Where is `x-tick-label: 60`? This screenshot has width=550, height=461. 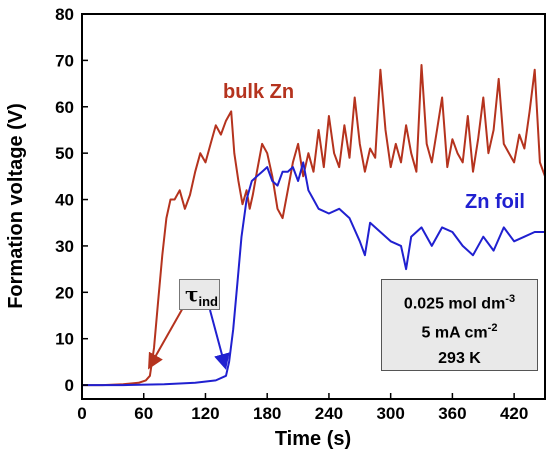 x-tick-label: 60 is located at coordinates (143, 413).